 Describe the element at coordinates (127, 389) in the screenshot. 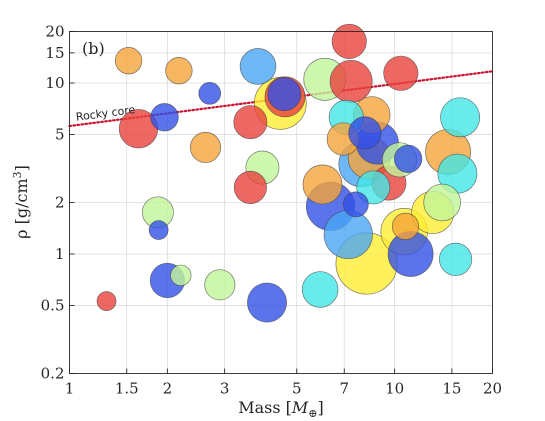

I see `x-tick-label: 1.5` at that location.